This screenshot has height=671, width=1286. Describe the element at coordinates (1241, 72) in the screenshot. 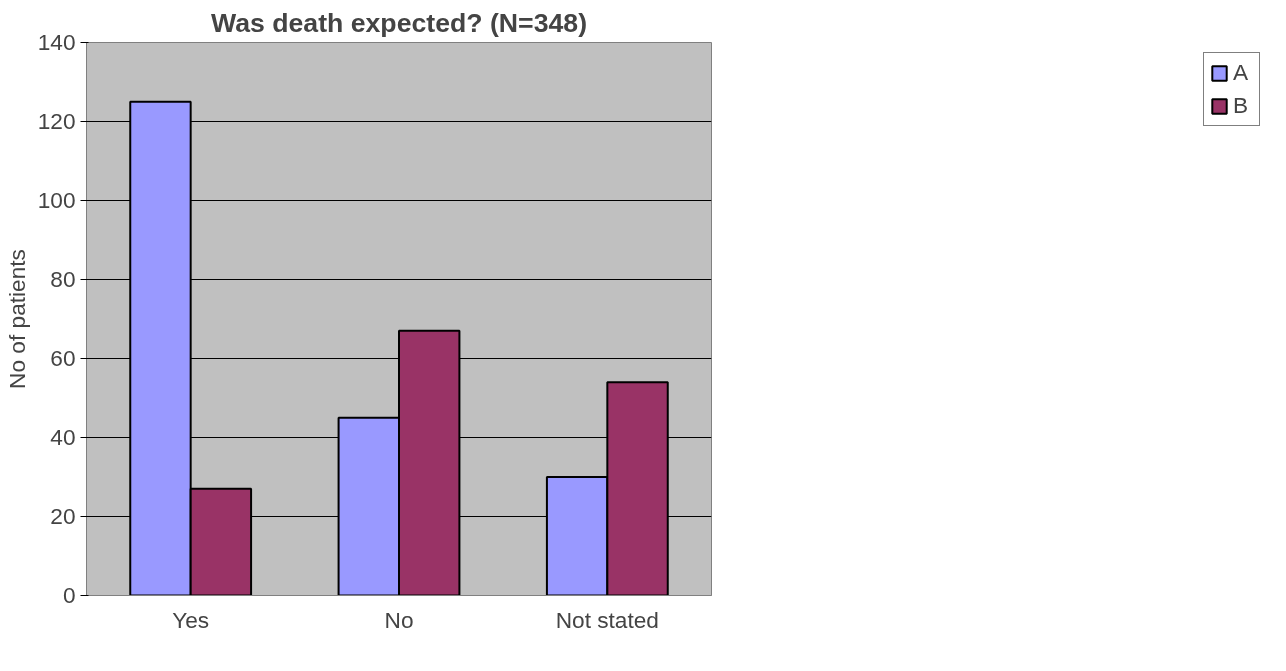

I see `legend-label: A` at that location.